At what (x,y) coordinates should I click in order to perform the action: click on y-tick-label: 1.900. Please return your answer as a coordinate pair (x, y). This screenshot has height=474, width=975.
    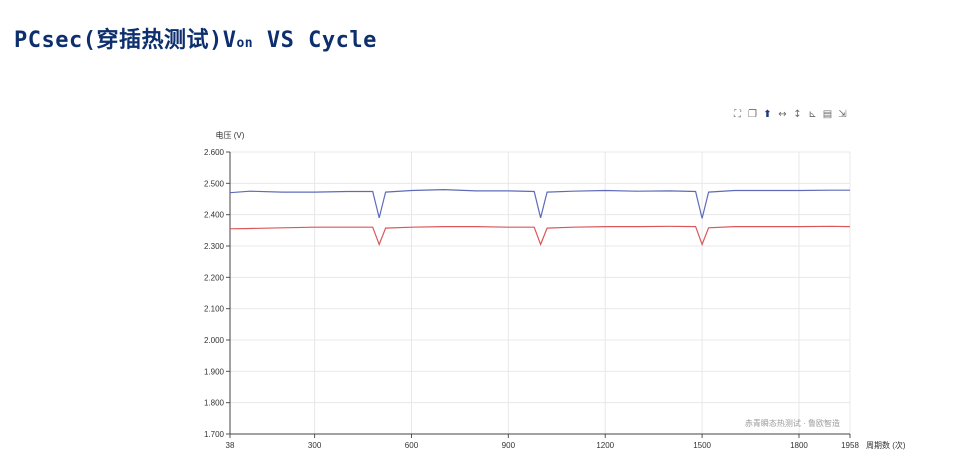
    Looking at the image, I should click on (214, 371).